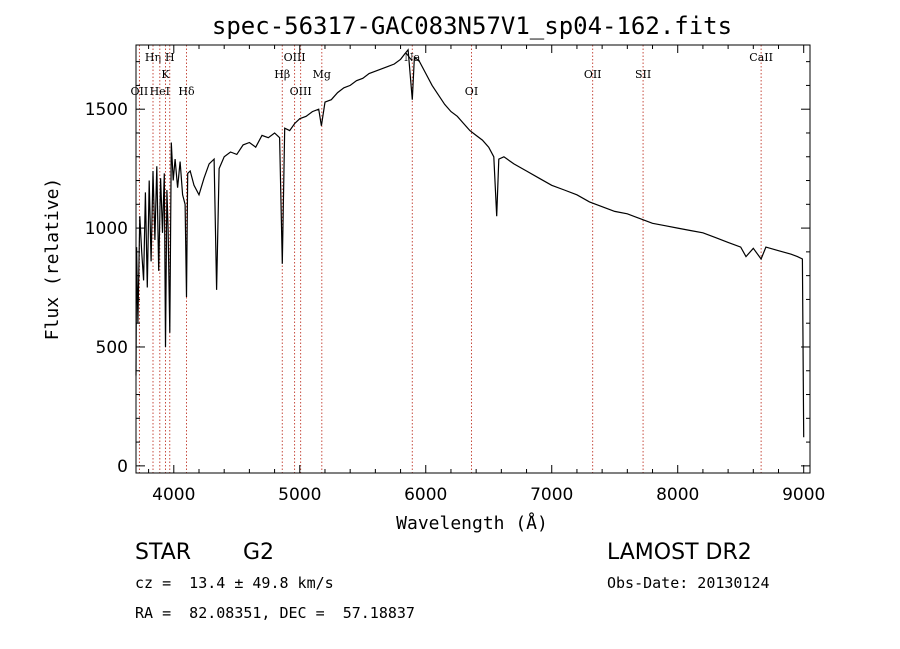 Image resolution: width=900 pixels, height=649 pixels. What do you see at coordinates (259, 552) in the screenshot?
I see `object-subclass: G2` at bounding box center [259, 552].